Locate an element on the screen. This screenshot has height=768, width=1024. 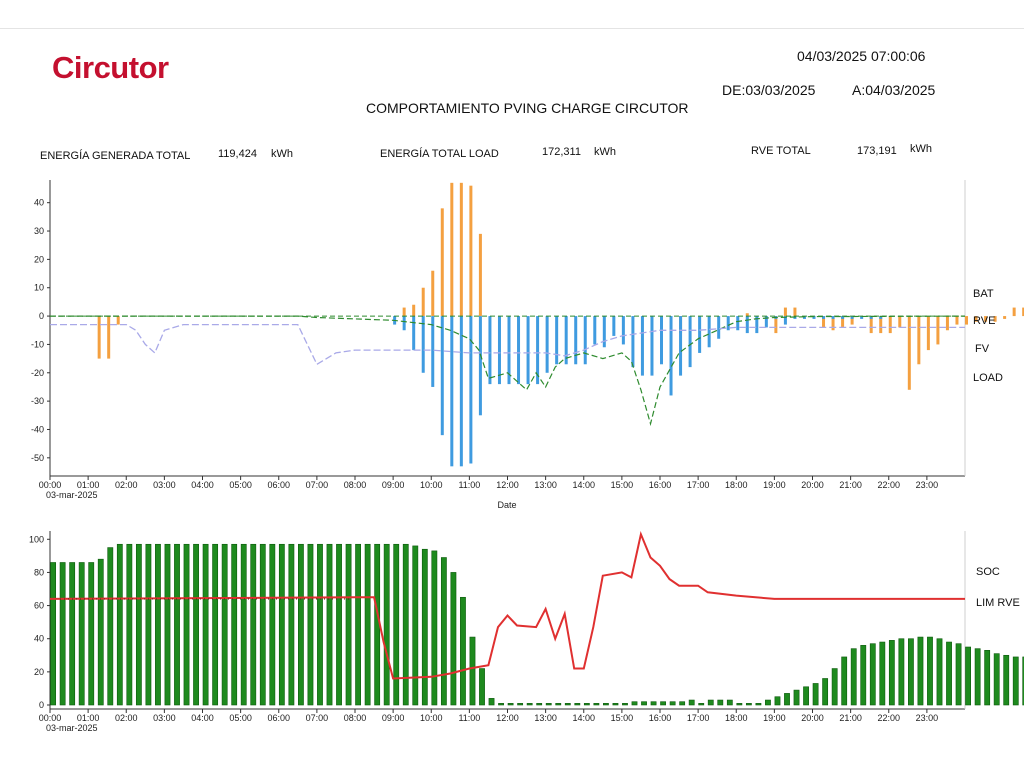
date-to: A:04/03/2025 is located at coordinates (894, 90).